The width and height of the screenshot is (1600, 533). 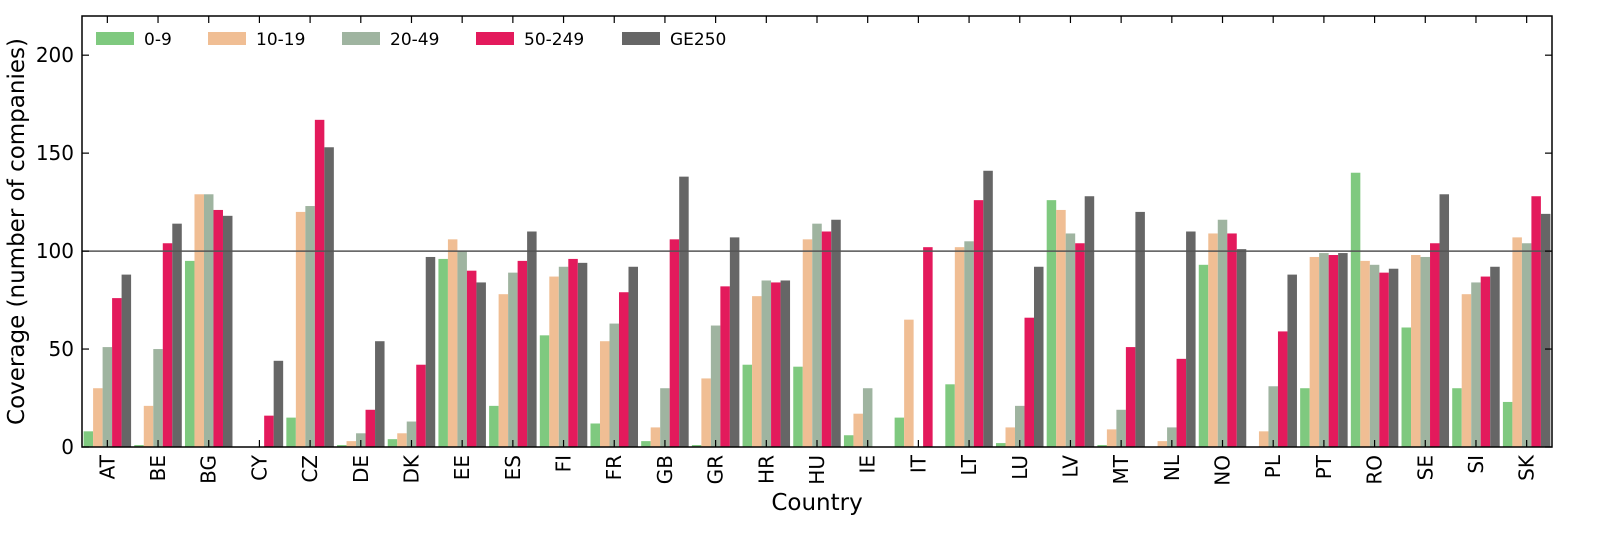 What do you see at coordinates (1191, 339) in the screenshot?
I see `bar-NL-GE250` at bounding box center [1191, 339].